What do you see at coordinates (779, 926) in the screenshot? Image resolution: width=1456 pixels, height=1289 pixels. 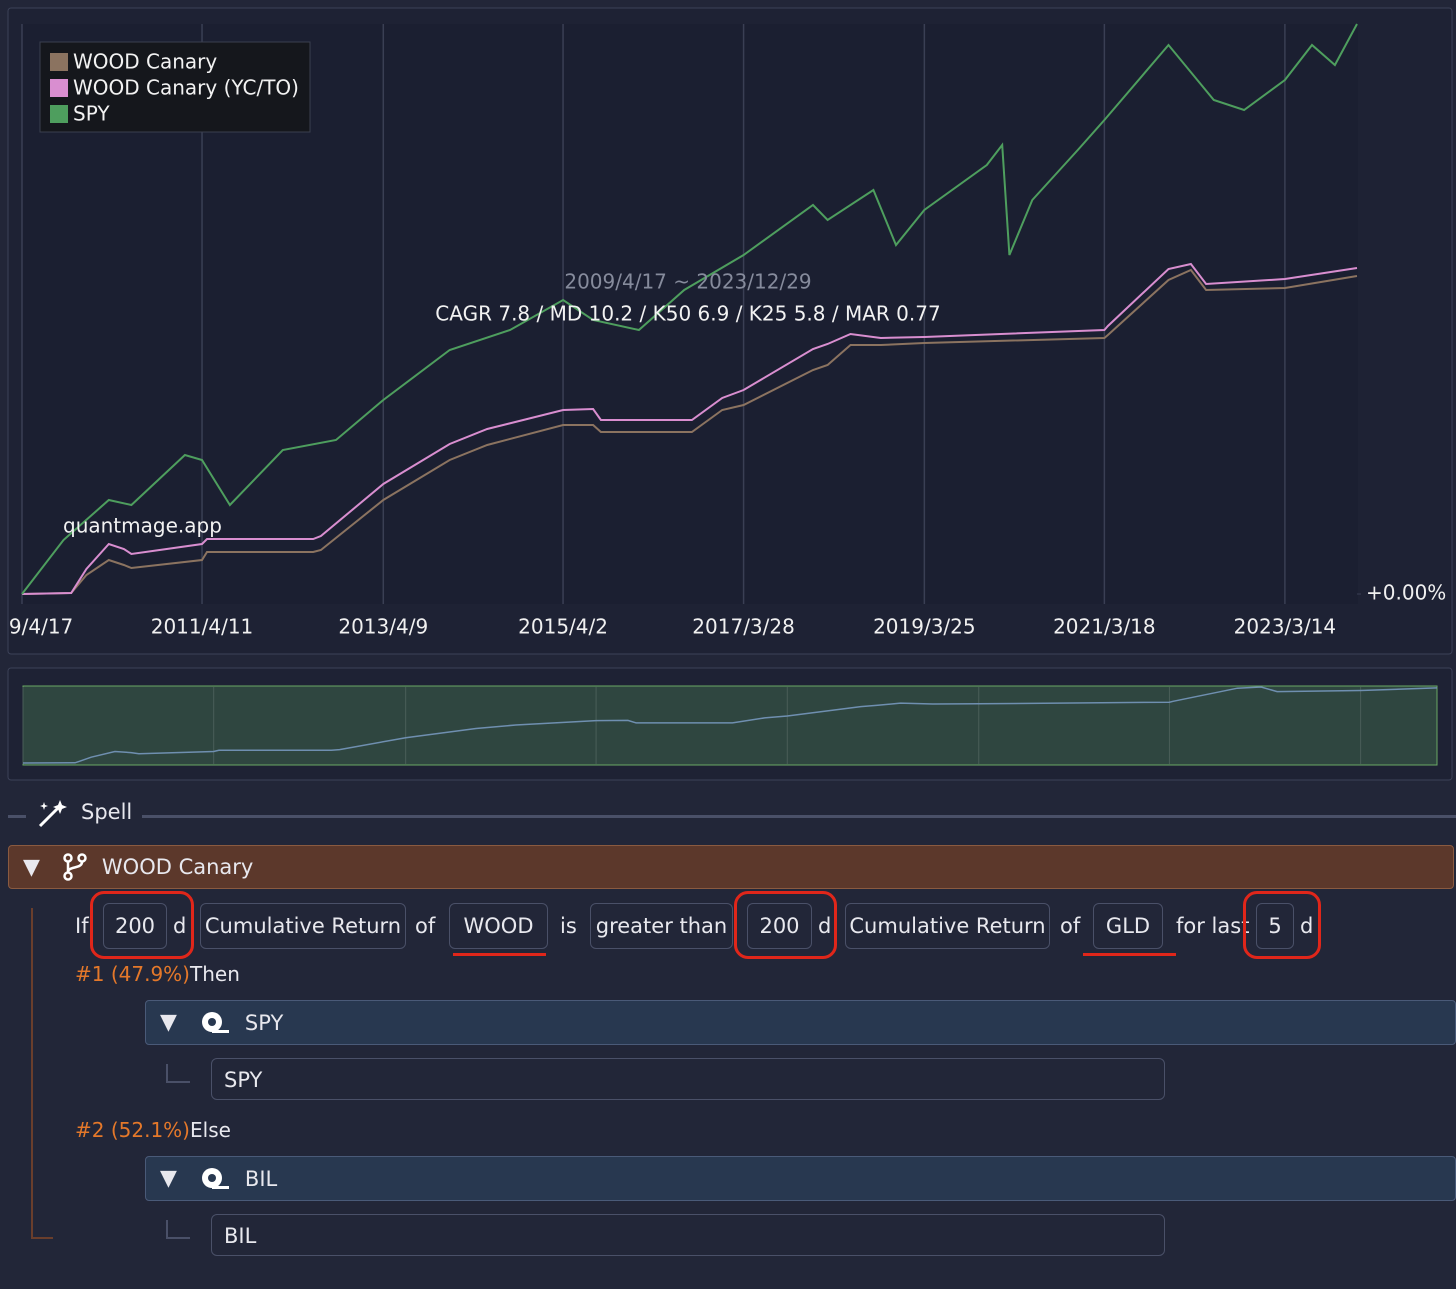 I see `rhs-window: 200` at bounding box center [779, 926].